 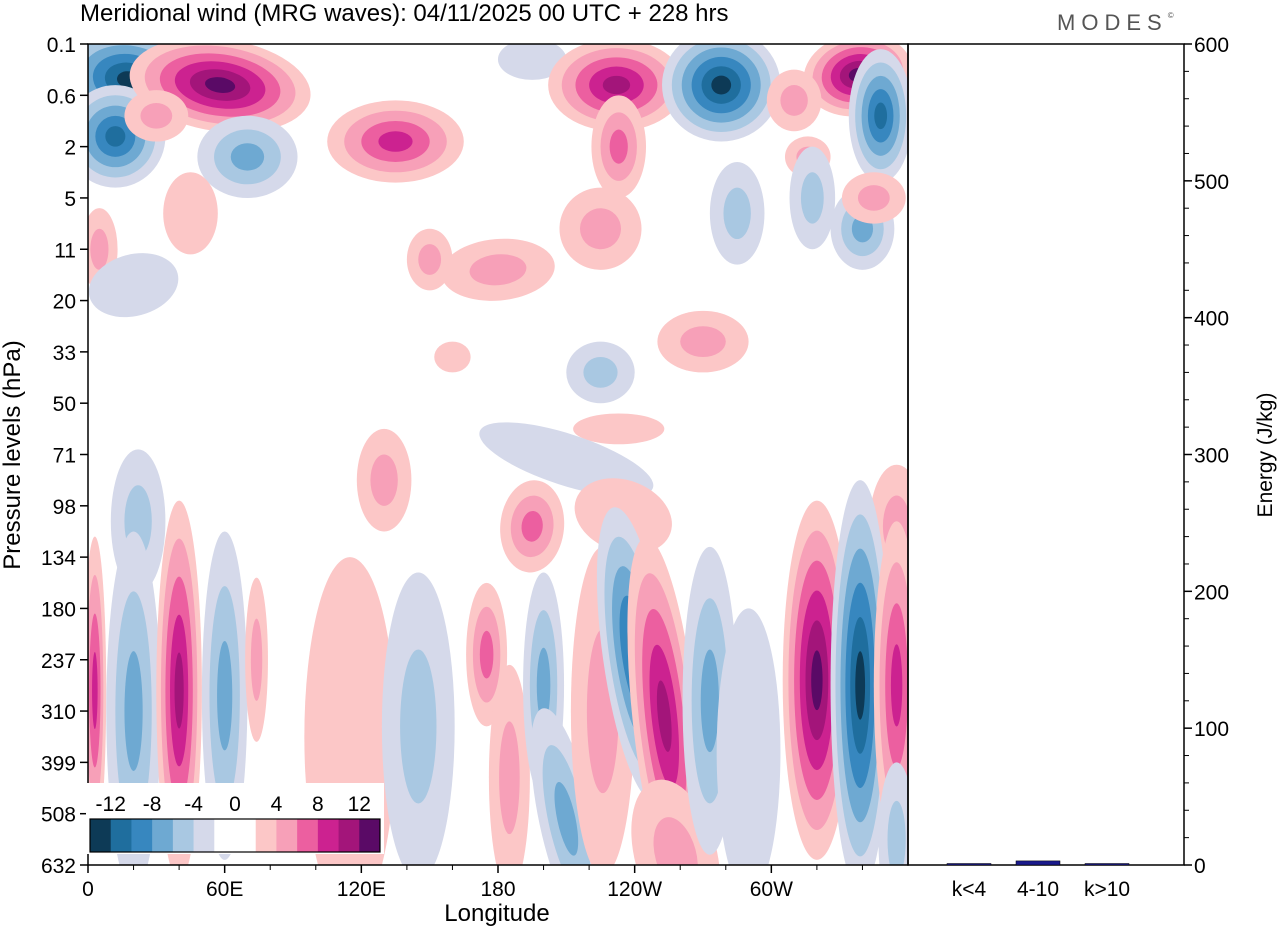 I want to click on brand-text: MODES, so click(x=1112, y=22).